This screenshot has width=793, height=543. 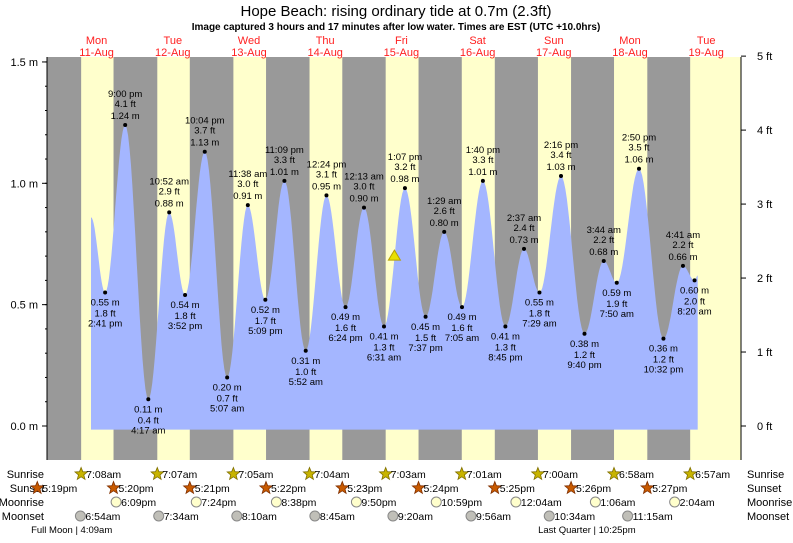 What do you see at coordinates (493, 517) in the screenshot?
I see `moonset-time: 9:56am` at bounding box center [493, 517].